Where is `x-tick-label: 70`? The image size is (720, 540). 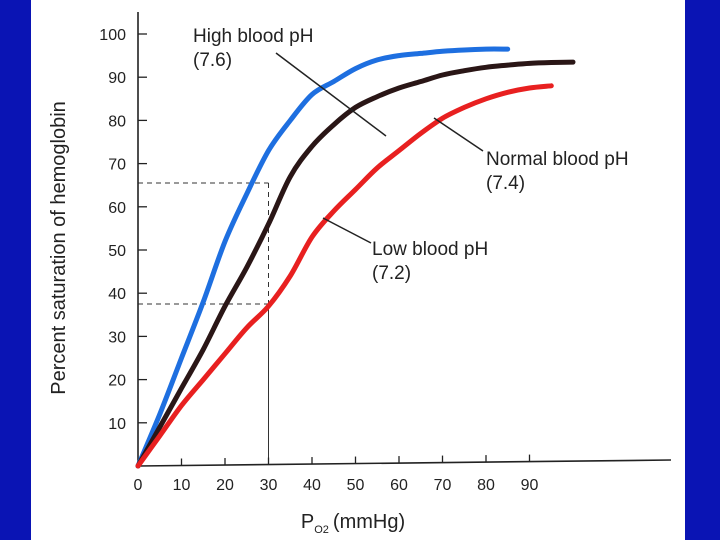
x-tick-label: 70 is located at coordinates (443, 485).